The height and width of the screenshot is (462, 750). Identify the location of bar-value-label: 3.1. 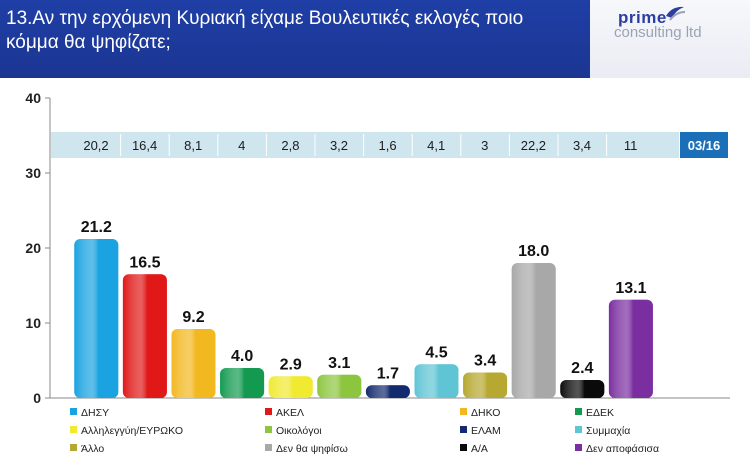
(339, 363).